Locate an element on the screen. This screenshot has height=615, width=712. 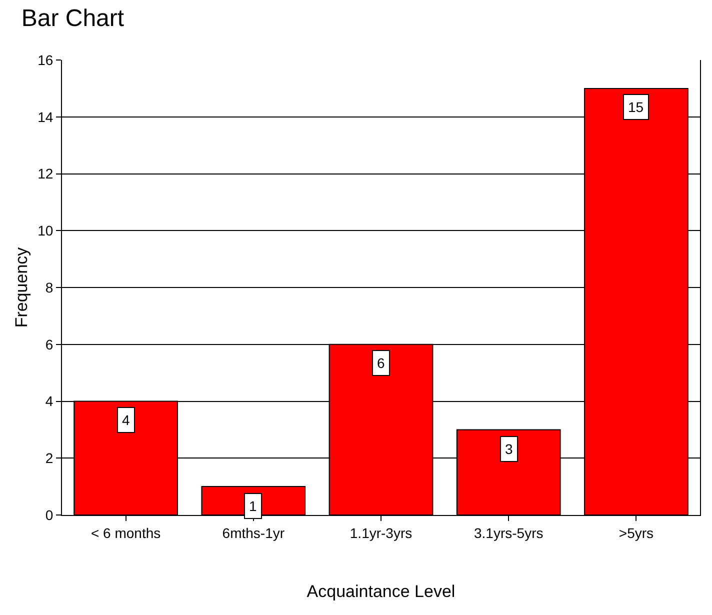
x-tick-label: 6mths-1yr is located at coordinates (253, 532).